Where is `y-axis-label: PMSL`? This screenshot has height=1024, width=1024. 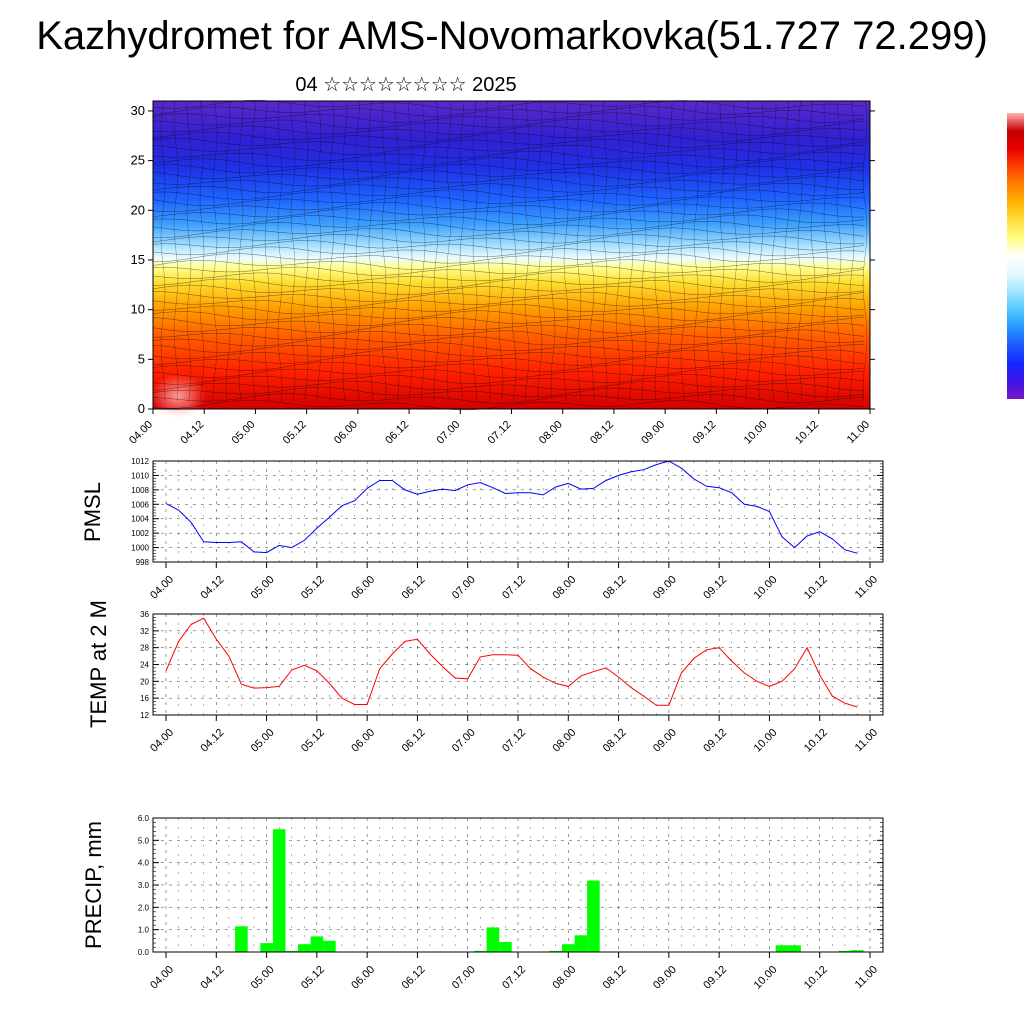
y-axis-label: PMSL is located at coordinates (92, 512).